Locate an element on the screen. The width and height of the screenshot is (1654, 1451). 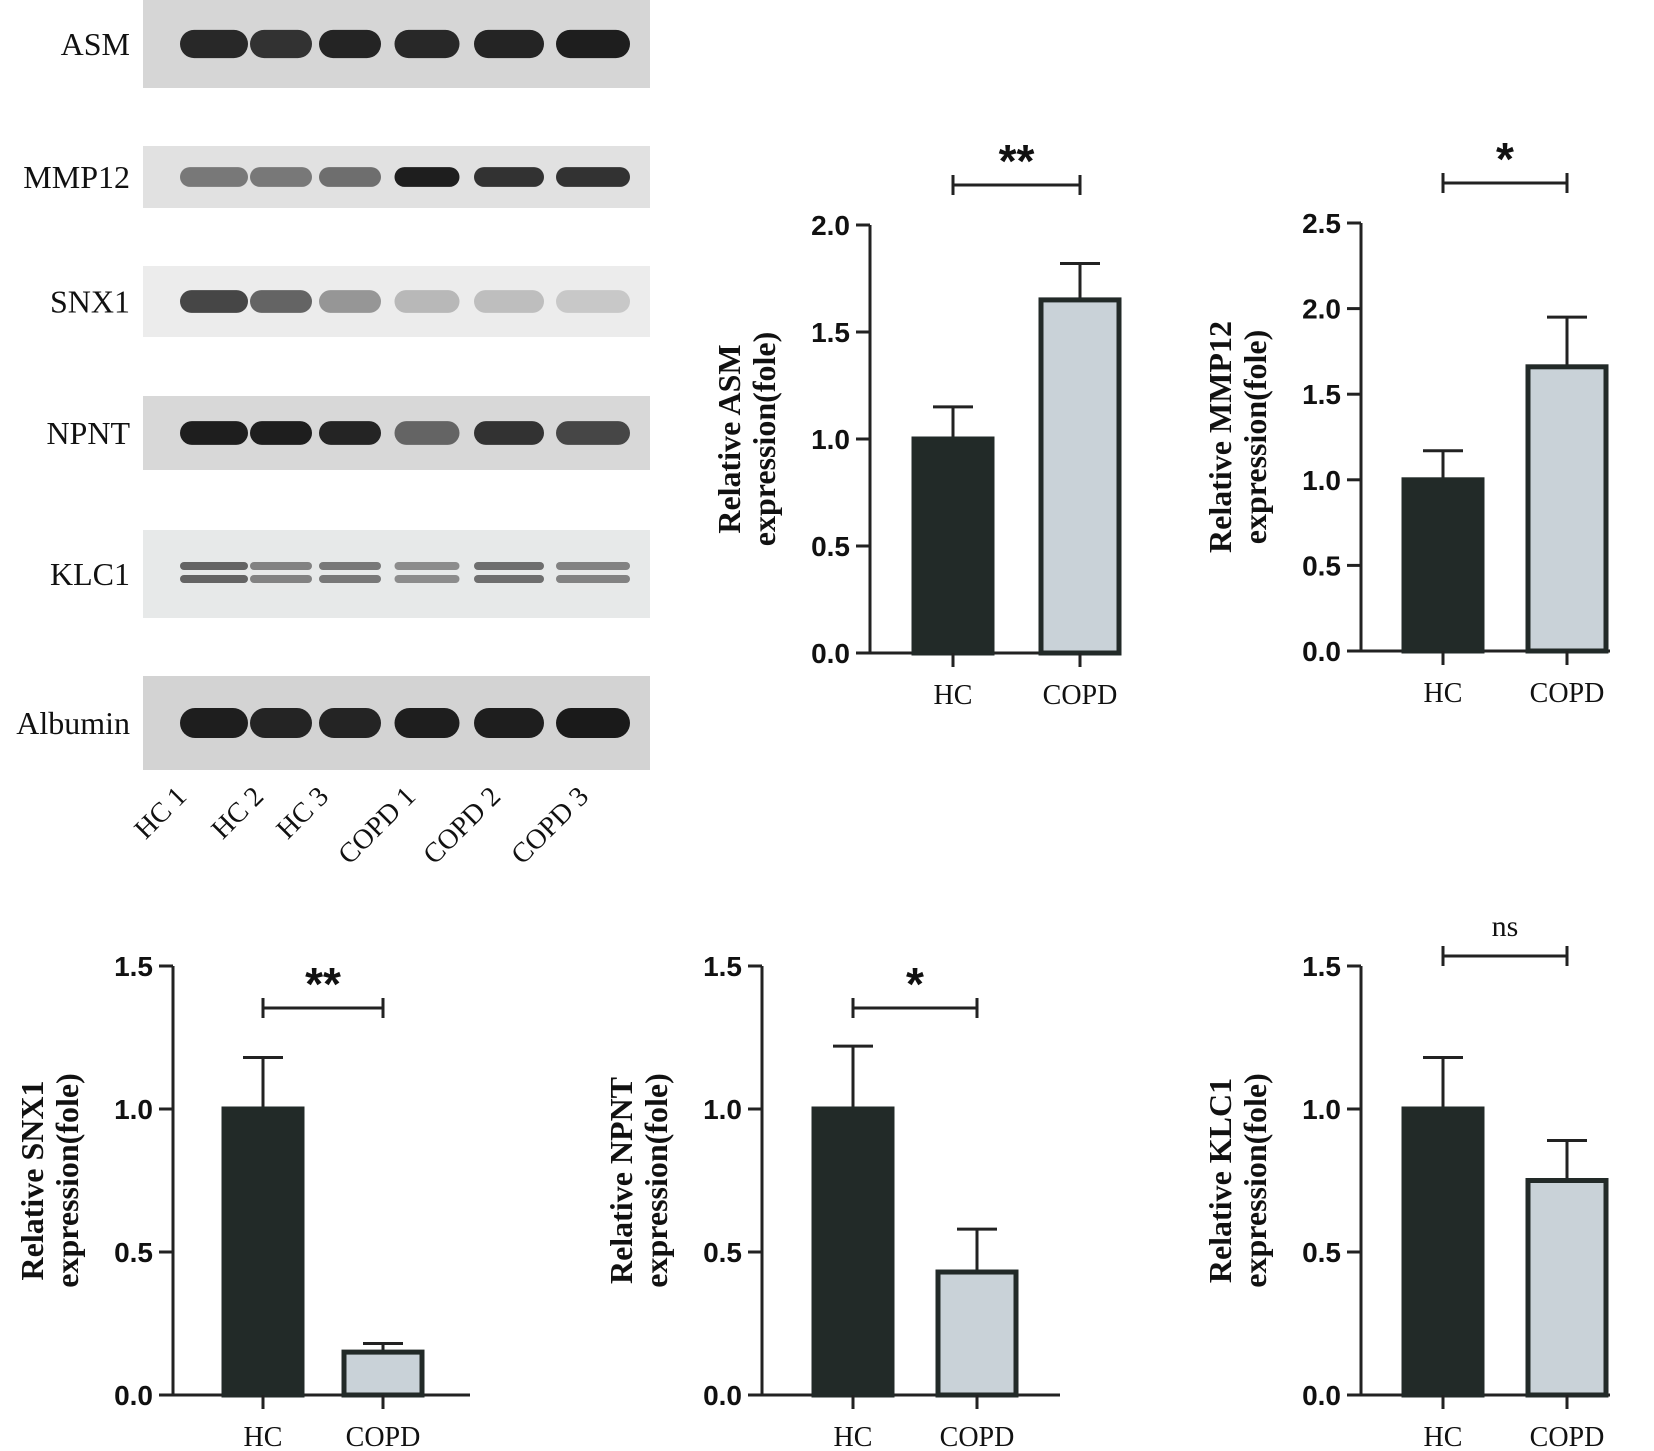
y-axis-label: Relative KLC1 is located at coordinates (1220, 1180).